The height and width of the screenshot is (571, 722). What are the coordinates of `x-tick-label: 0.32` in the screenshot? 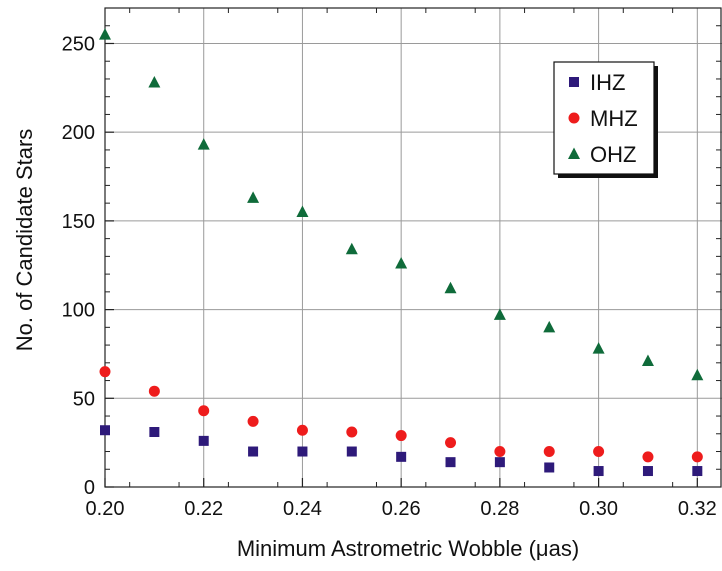 It's located at (697, 509).